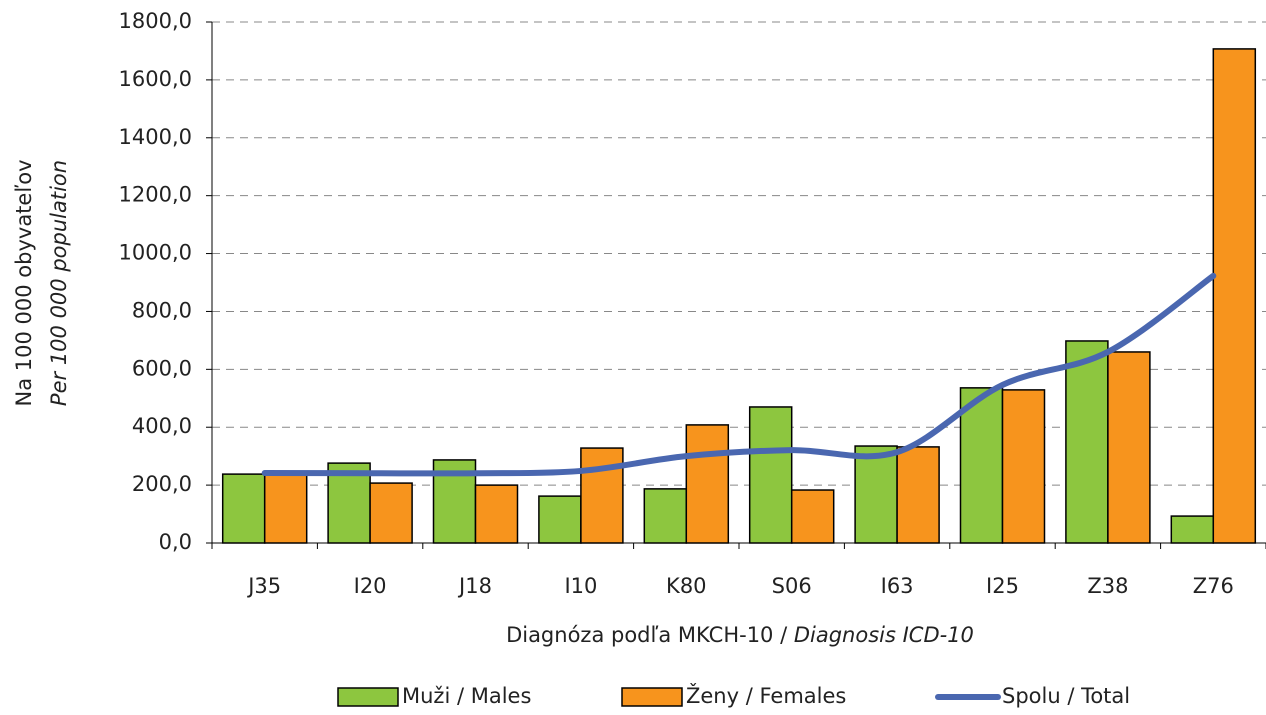 Image resolution: width=1266 pixels, height=715 pixels. Describe the element at coordinates (474, 586) in the screenshot. I see `x-tick-label: J18` at that location.